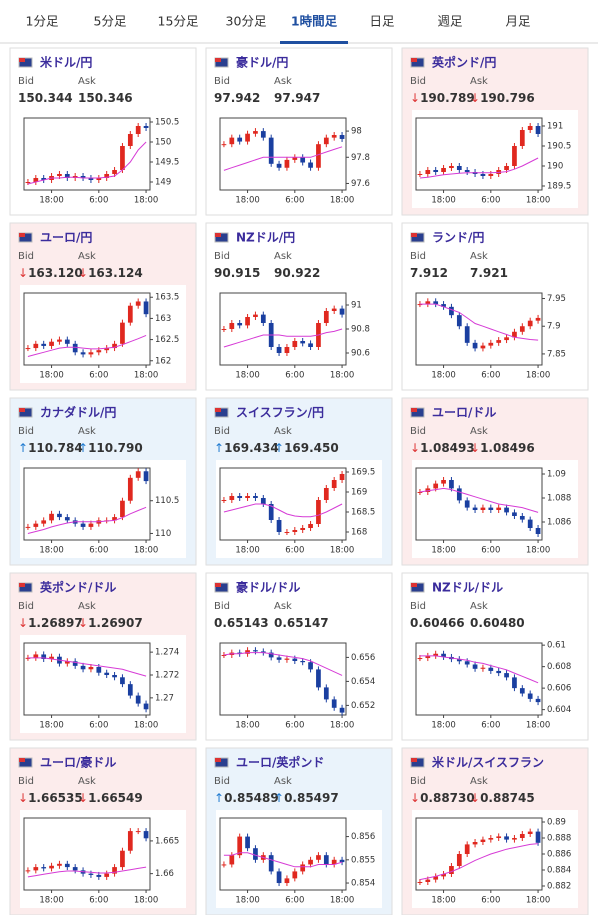  Describe the element at coordinates (246, 21) in the screenshot. I see `tab: 30分足` at that location.